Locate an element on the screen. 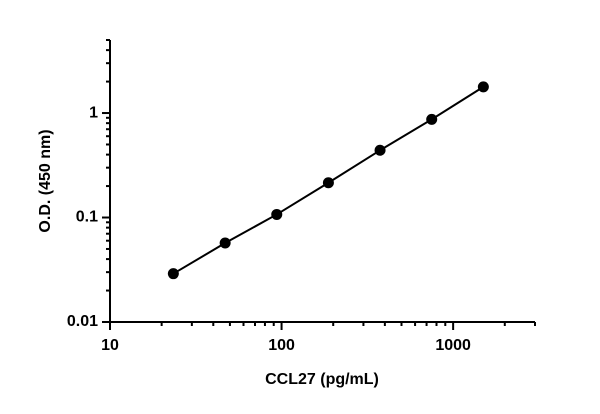 This screenshot has width=600, height=414. x-tick-label: 1000 is located at coordinates (453, 345).